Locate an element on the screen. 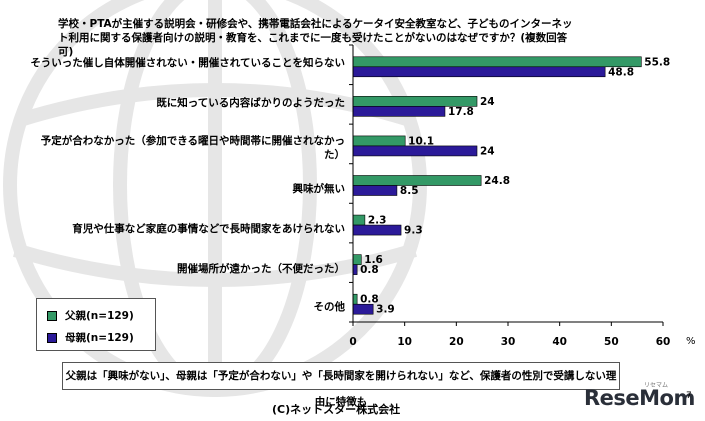  logo-word: ReseMom is located at coordinates (639, 398).